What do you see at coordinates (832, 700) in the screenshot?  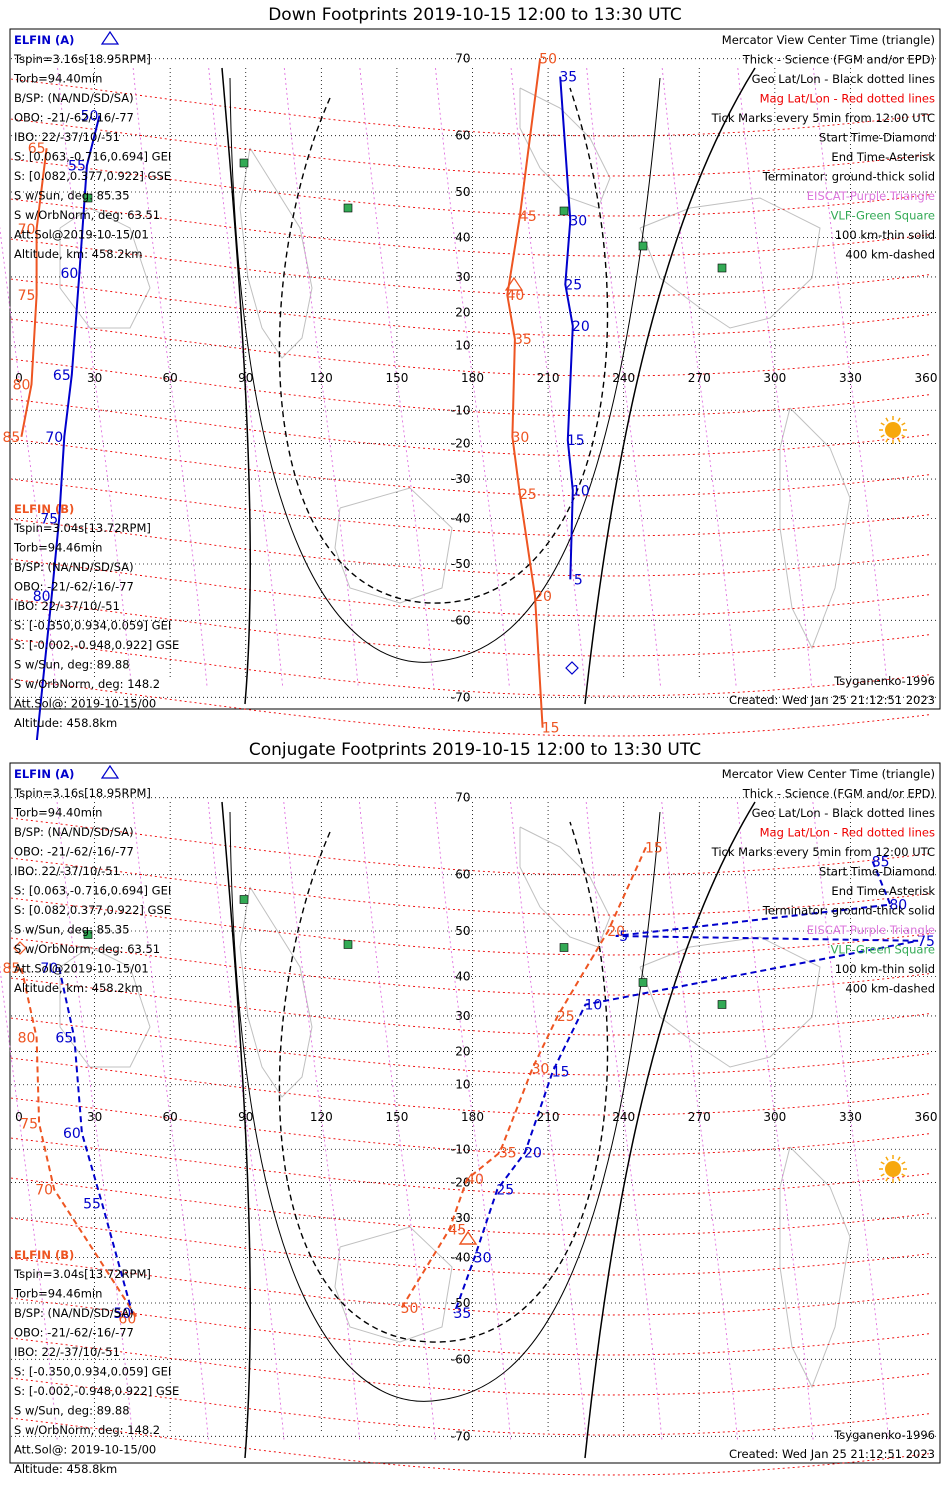 I see `created-label: Created: Wed Jan 25 21:12:51 2023` at bounding box center [832, 700].